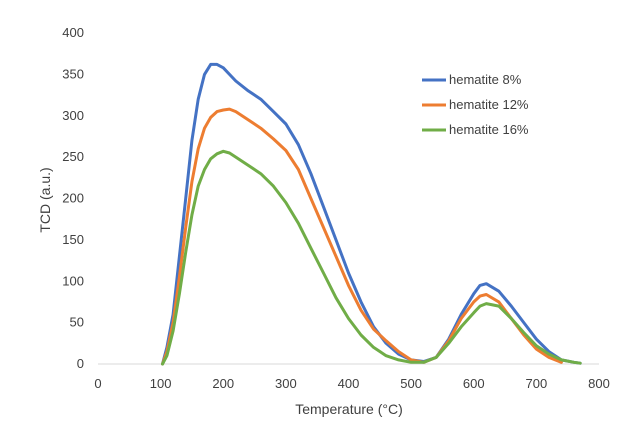  Describe the element at coordinates (73, 280) in the screenshot. I see `y-tick-label: 100` at that location.